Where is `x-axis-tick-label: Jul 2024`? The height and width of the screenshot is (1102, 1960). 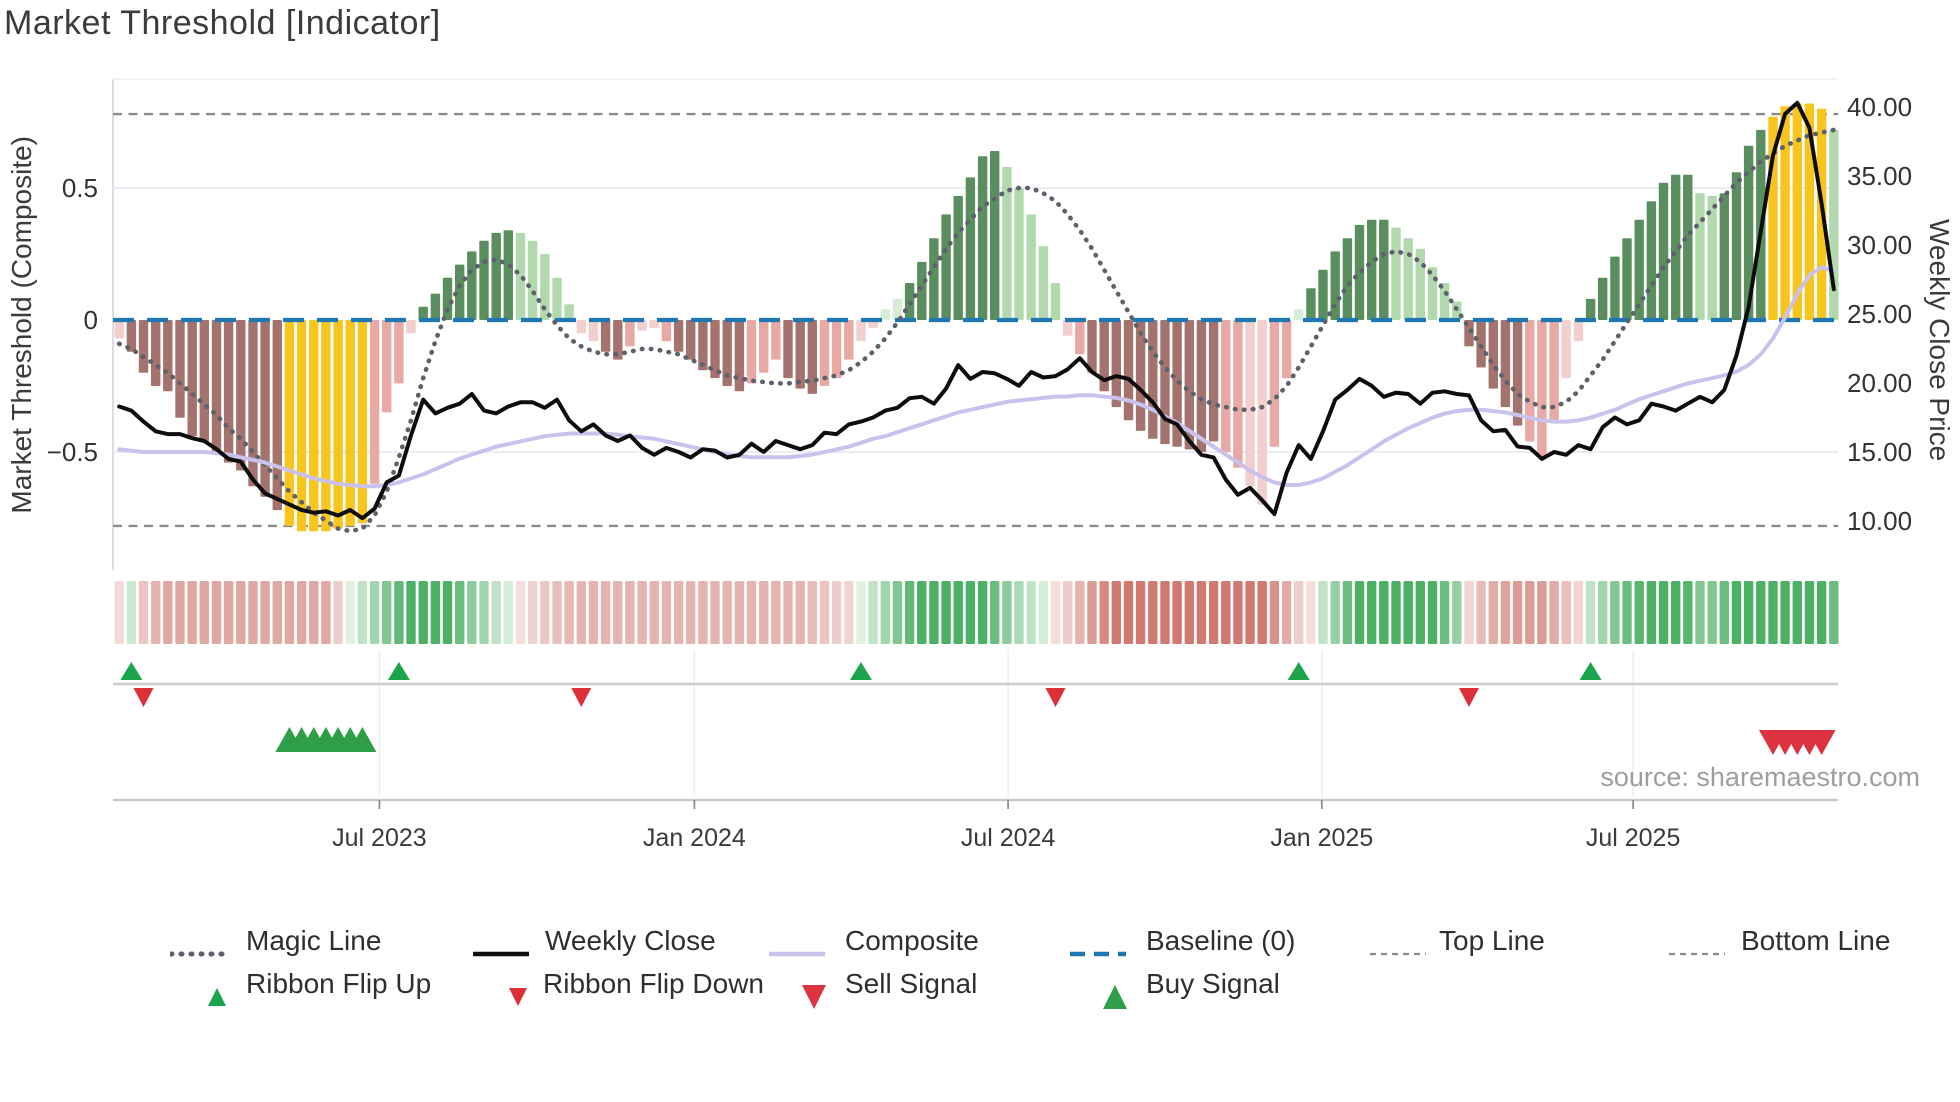
x-axis-tick-label: Jul 2024 is located at coordinates (1008, 838).